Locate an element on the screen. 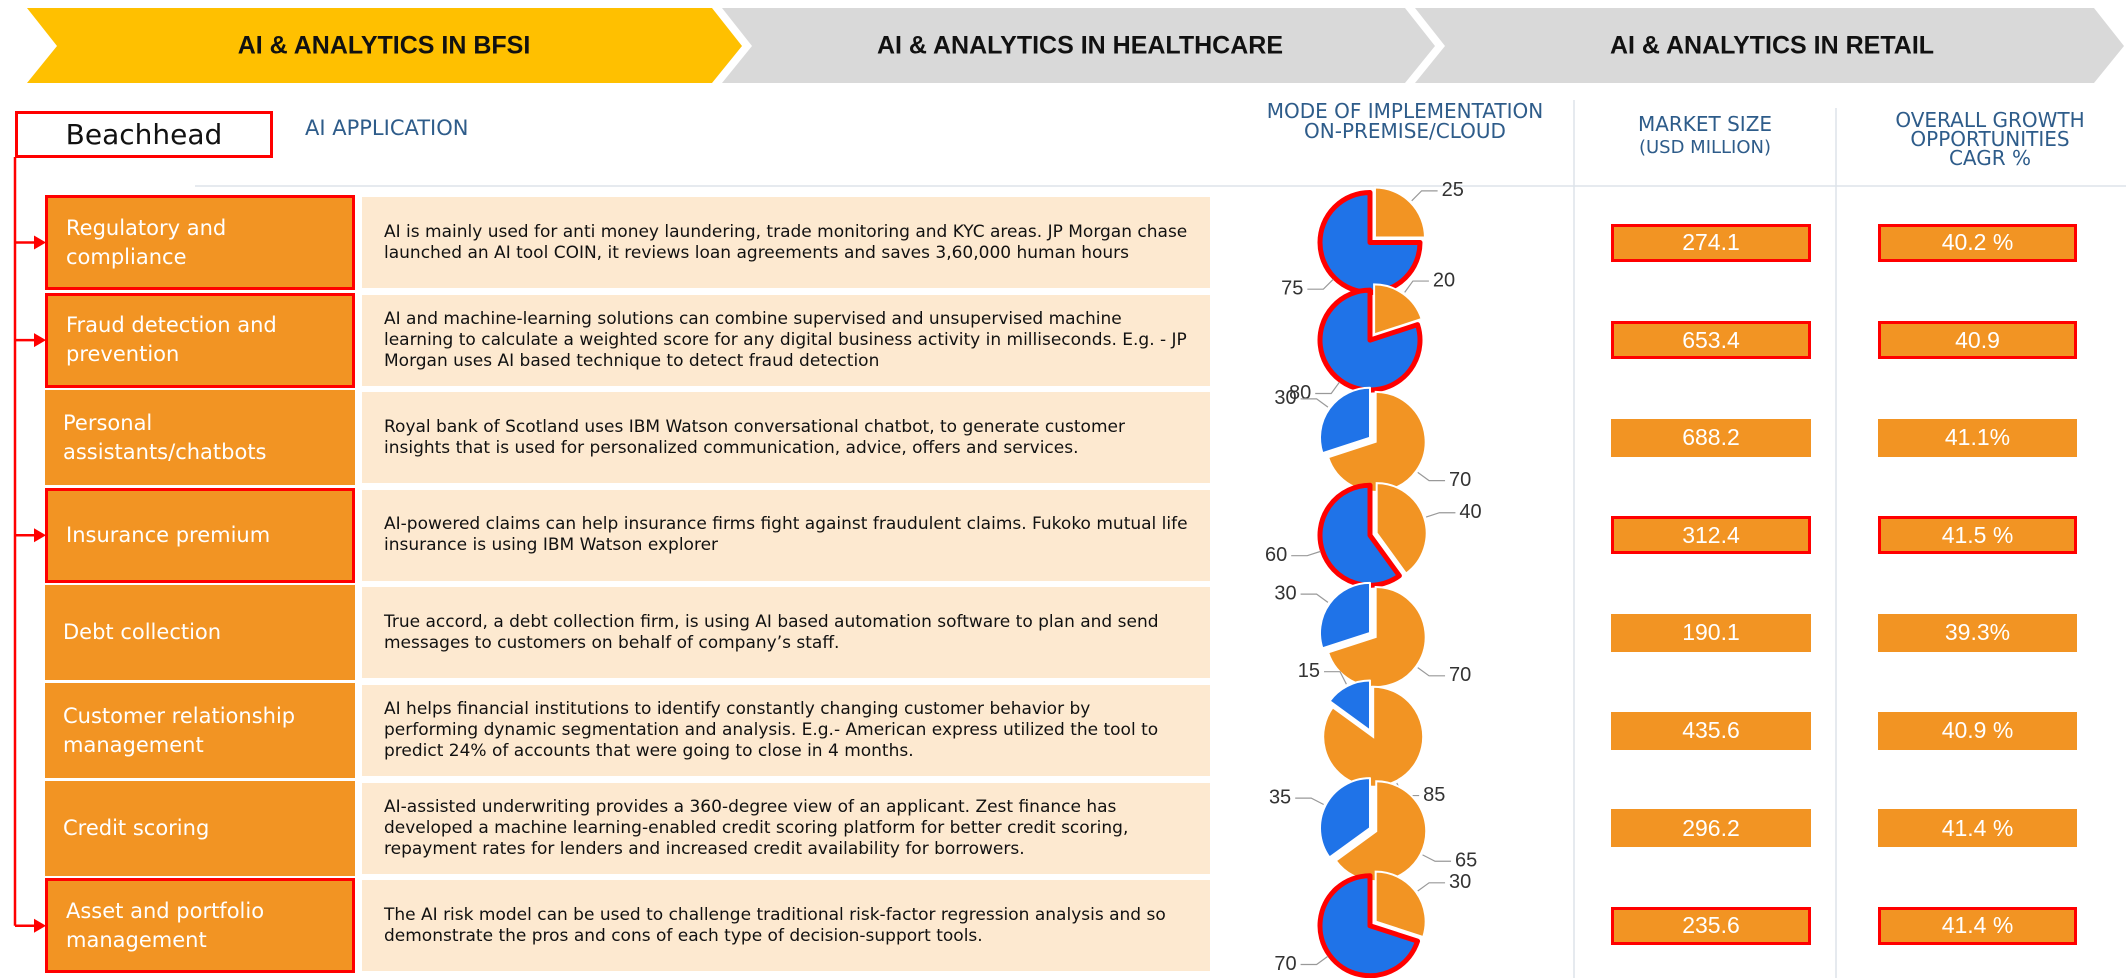 Image resolution: width=2126 pixels, height=978 pixels. pie-label: 15 is located at coordinates (1309, 671).